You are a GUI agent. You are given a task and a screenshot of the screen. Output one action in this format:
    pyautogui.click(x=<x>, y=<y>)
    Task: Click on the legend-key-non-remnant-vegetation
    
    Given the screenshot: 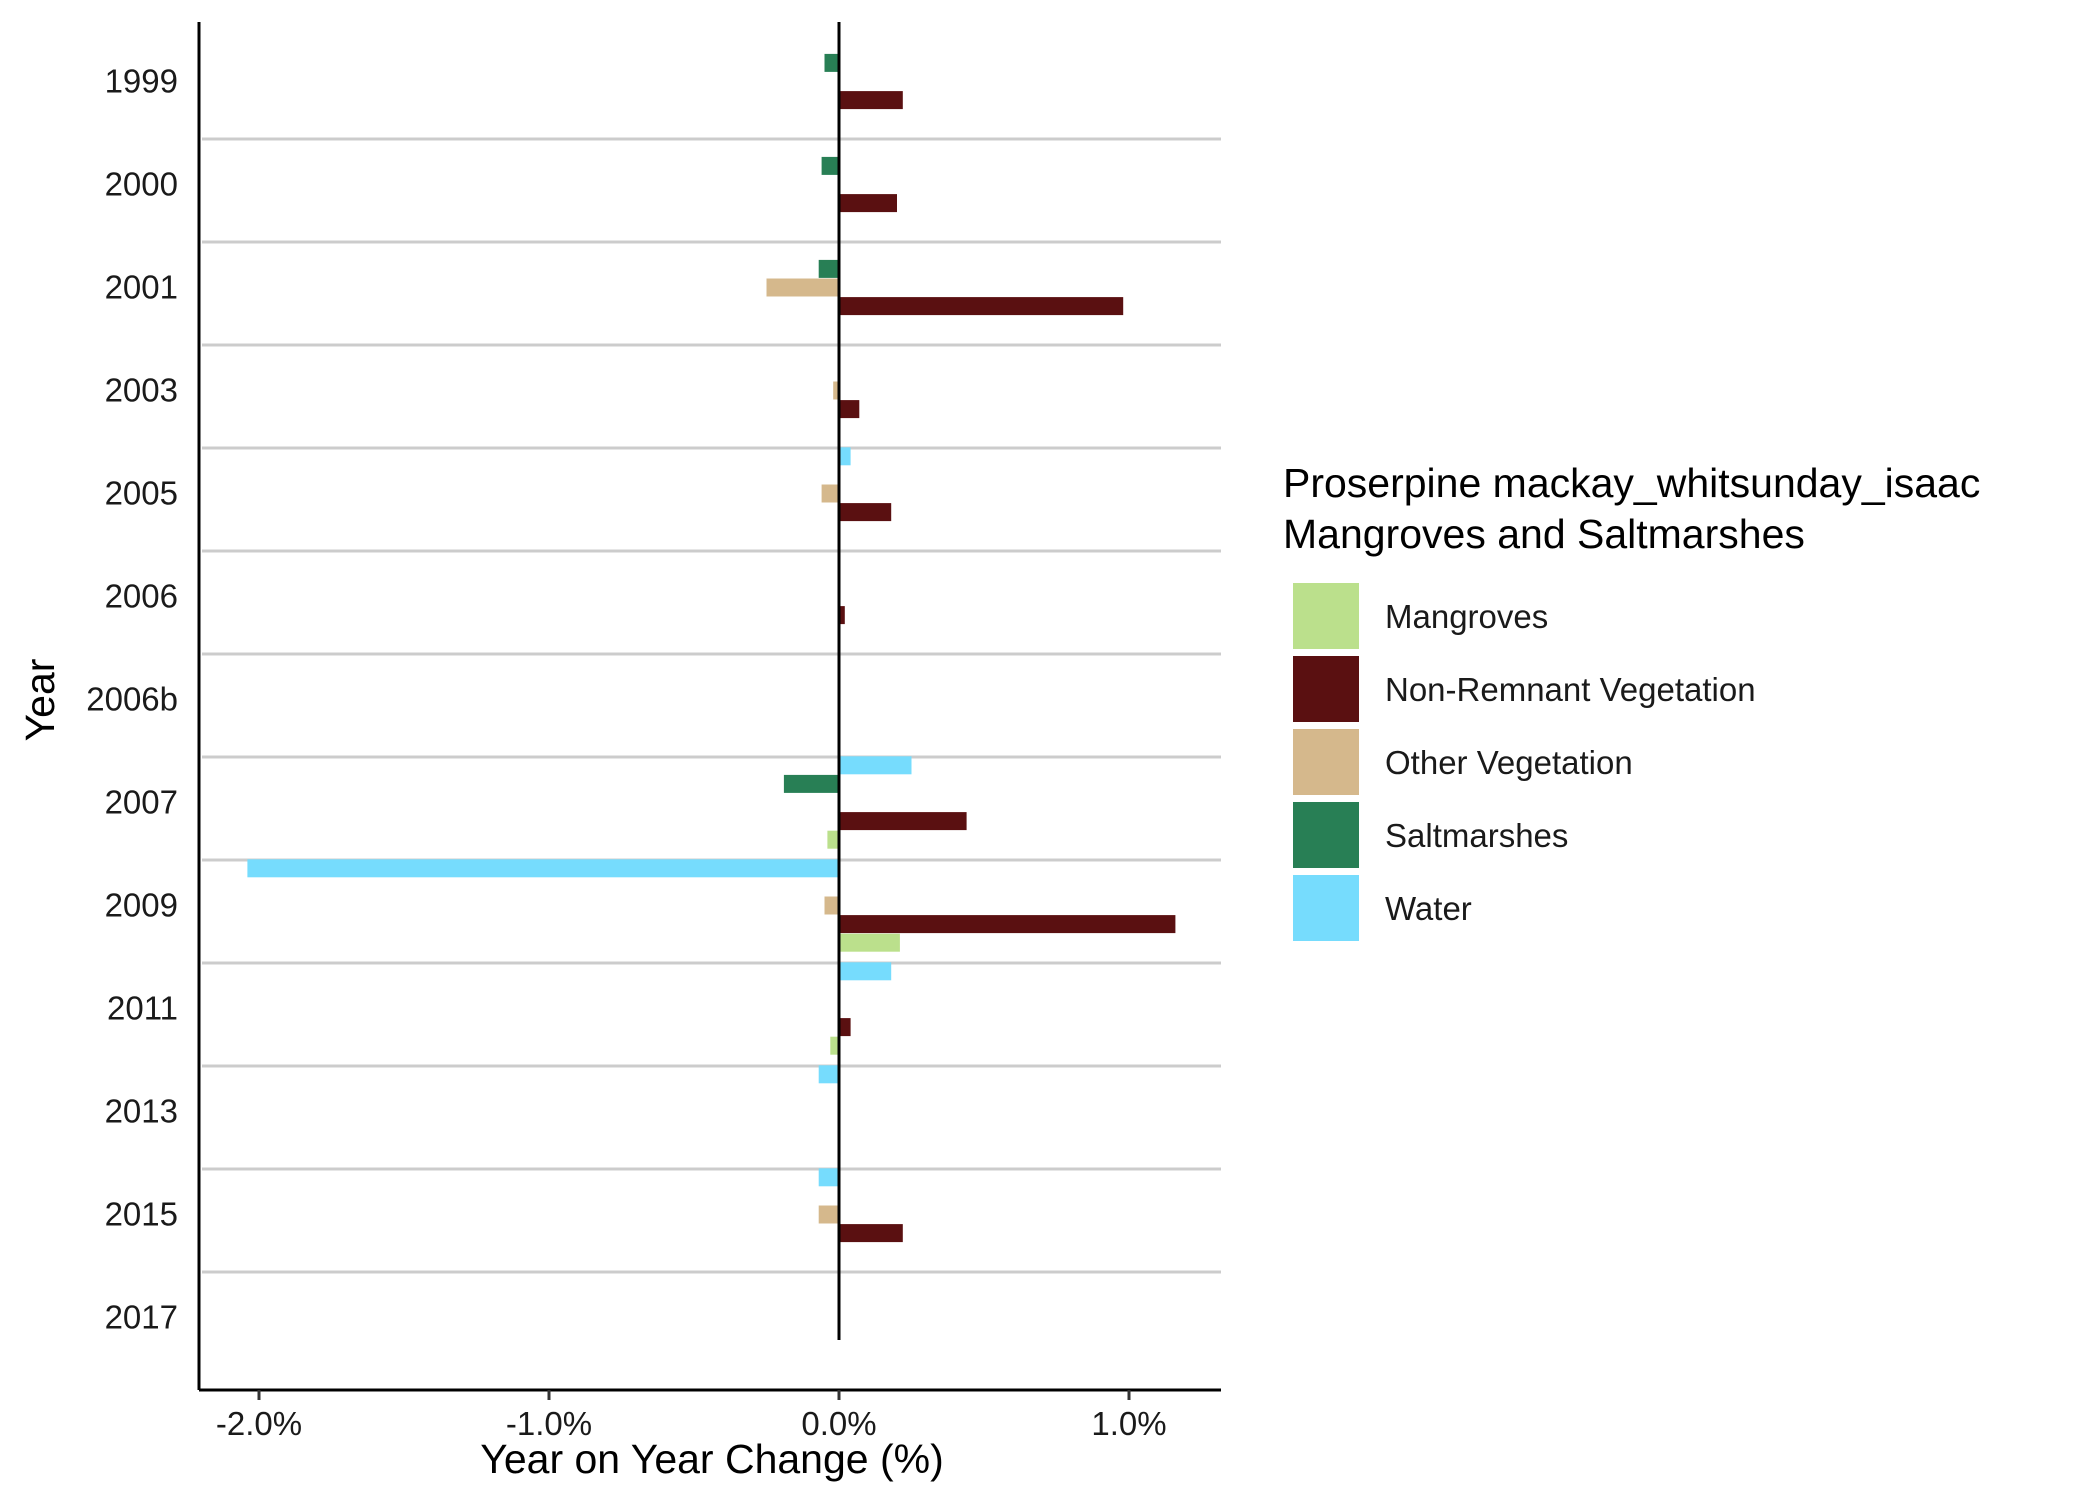 What is the action you would take?
    pyautogui.click(x=1326, y=689)
    